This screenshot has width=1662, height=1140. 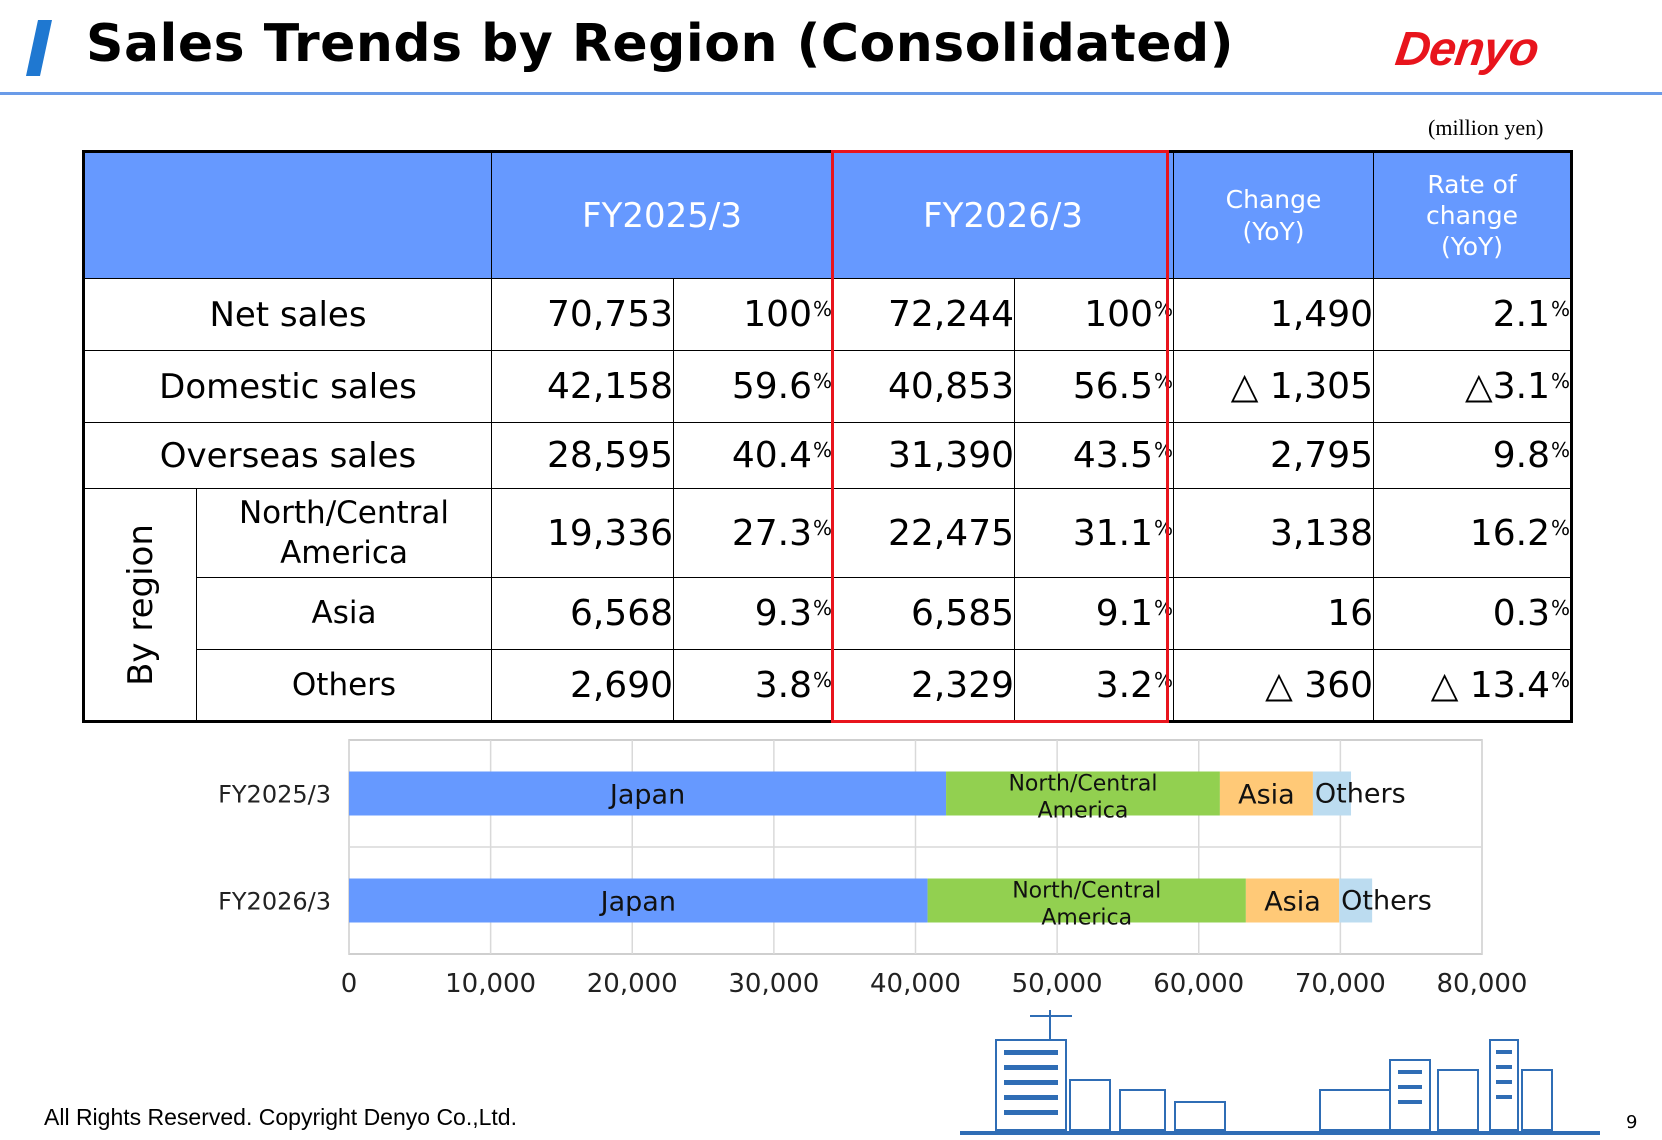 I want to click on chart-x-tick-label: 80,000, so click(x=1482, y=984).